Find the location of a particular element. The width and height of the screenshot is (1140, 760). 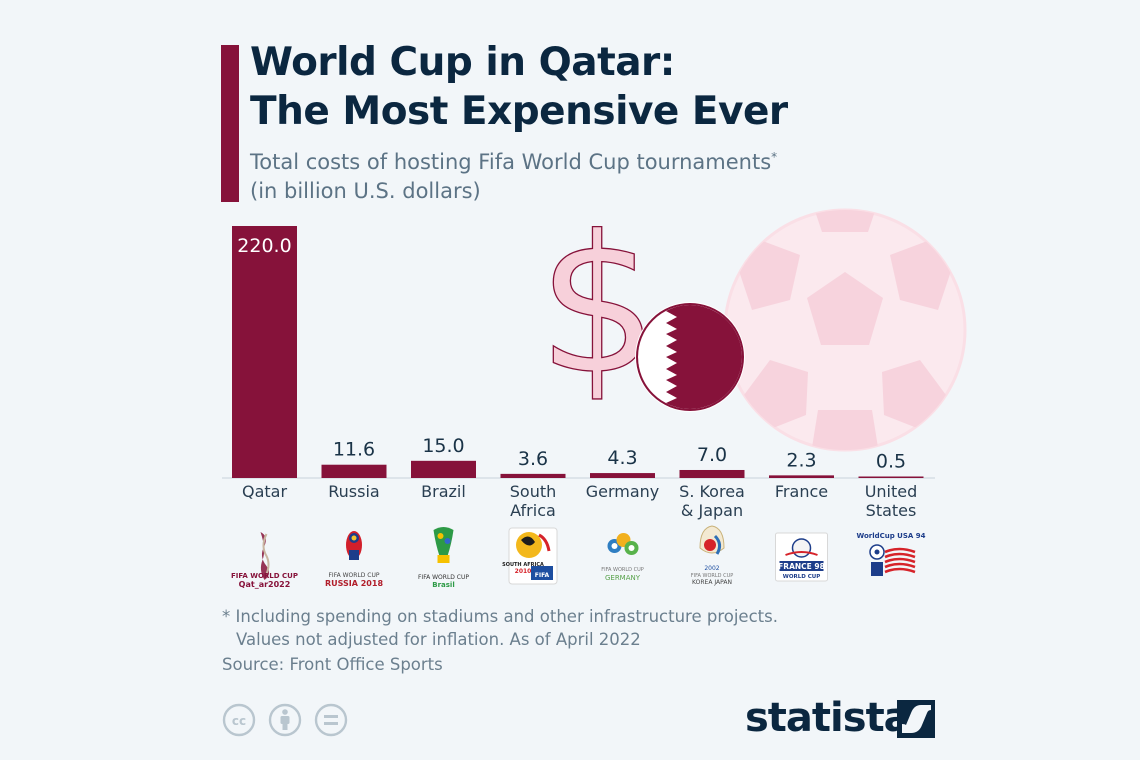

cc-icon: cc is located at coordinates (239, 720).